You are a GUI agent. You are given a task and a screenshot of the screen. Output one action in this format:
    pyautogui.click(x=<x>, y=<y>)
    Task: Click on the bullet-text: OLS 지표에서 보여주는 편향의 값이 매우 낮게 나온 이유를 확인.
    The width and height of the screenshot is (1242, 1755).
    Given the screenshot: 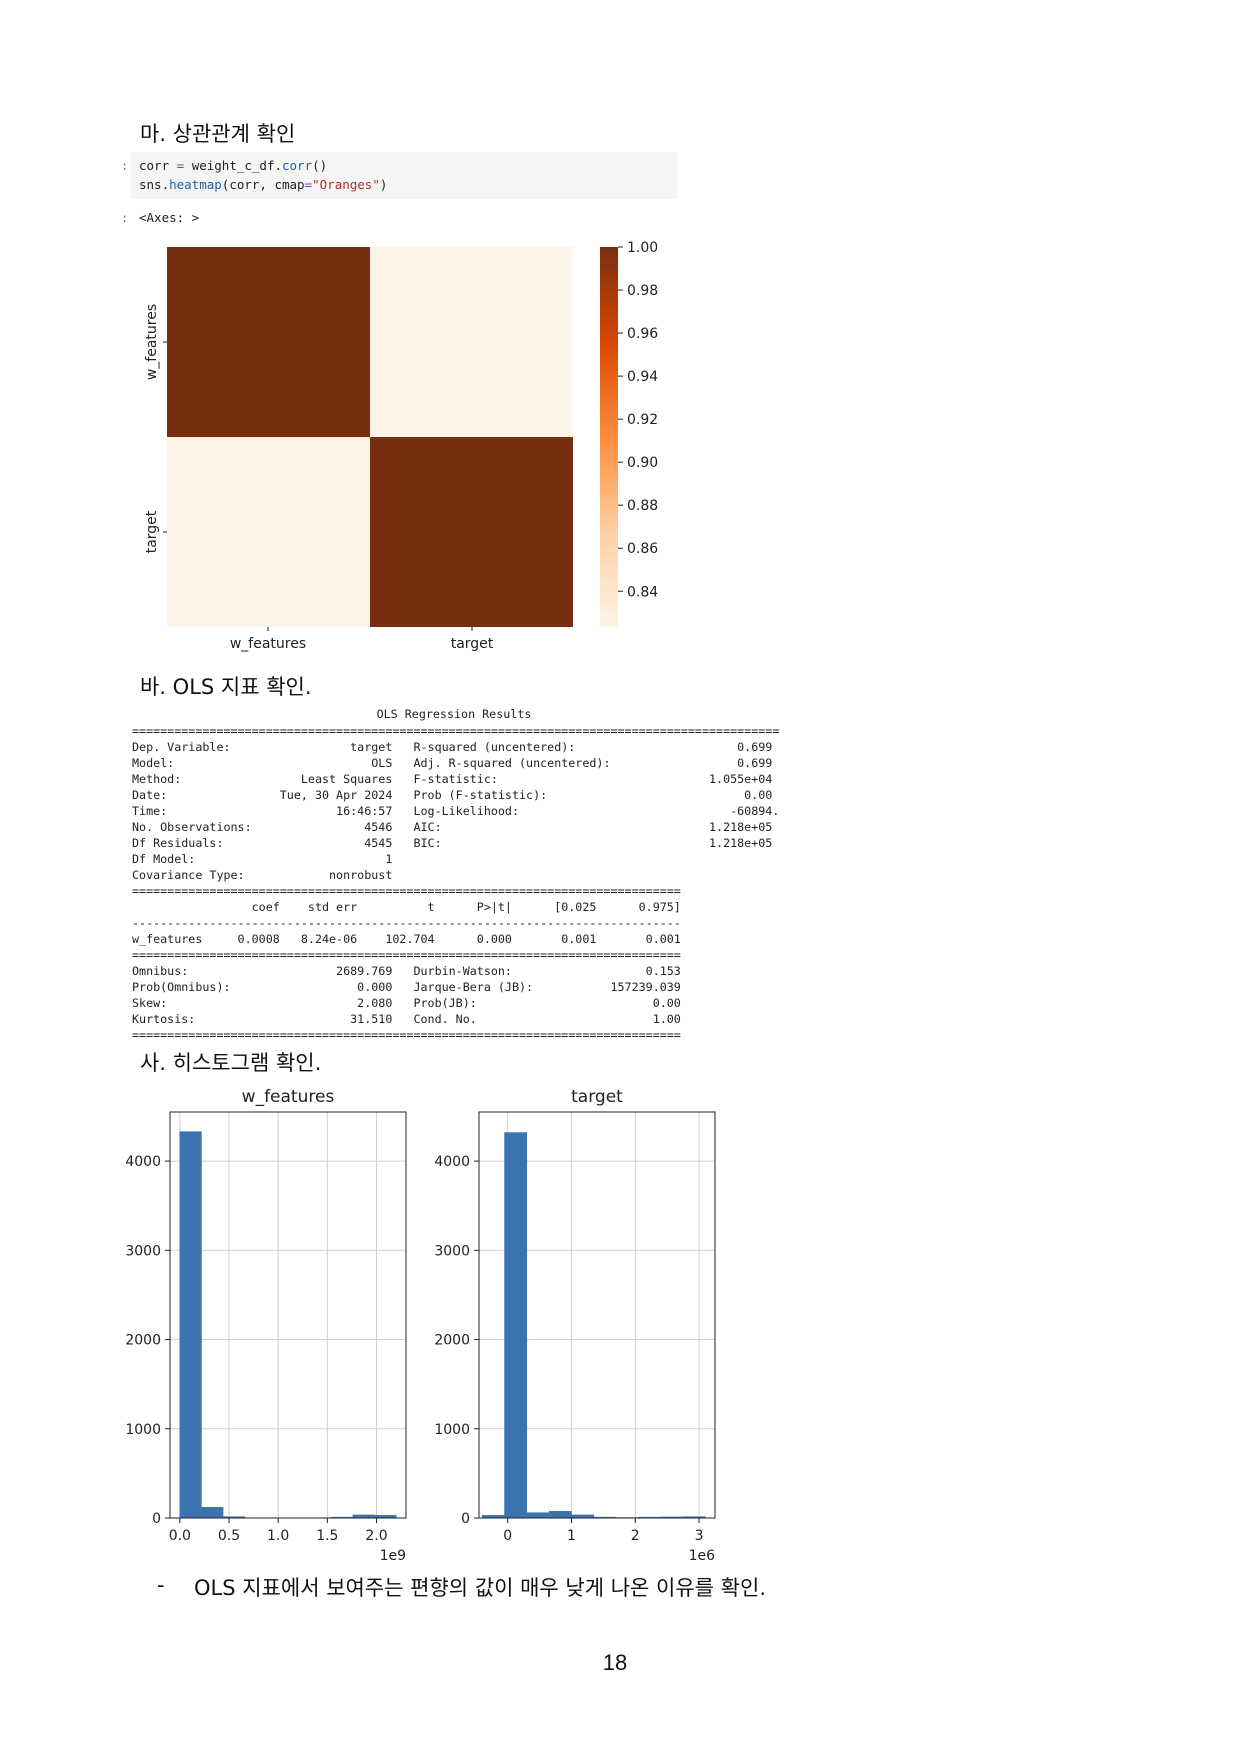 What is the action you would take?
    pyautogui.click(x=480, y=1588)
    